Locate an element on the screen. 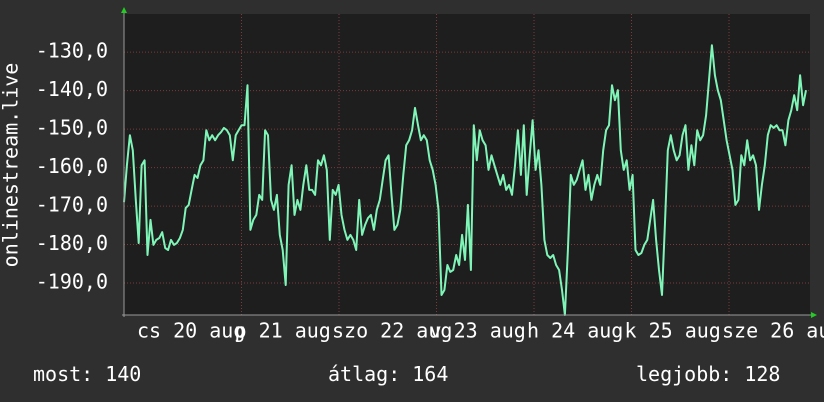 The image size is (824, 402). y-axis-arrow is located at coordinates (124, 10).